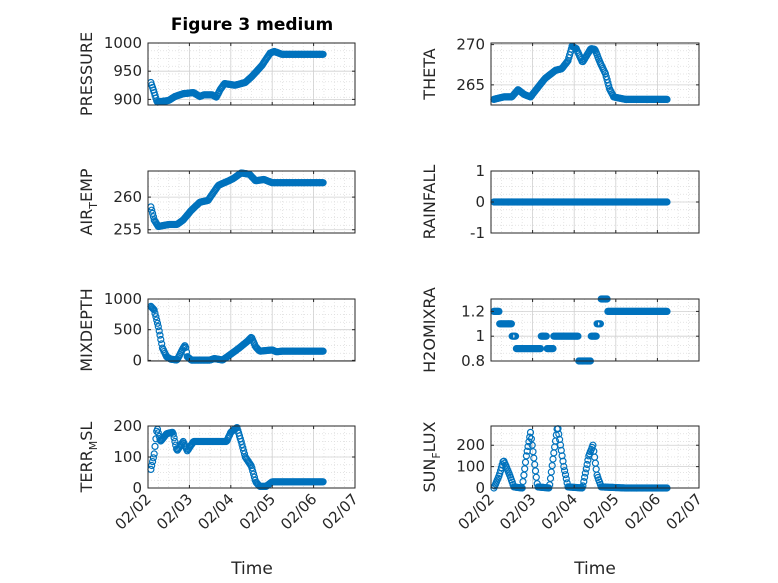  I want to click on y-tick-label: 200, so click(470, 445).